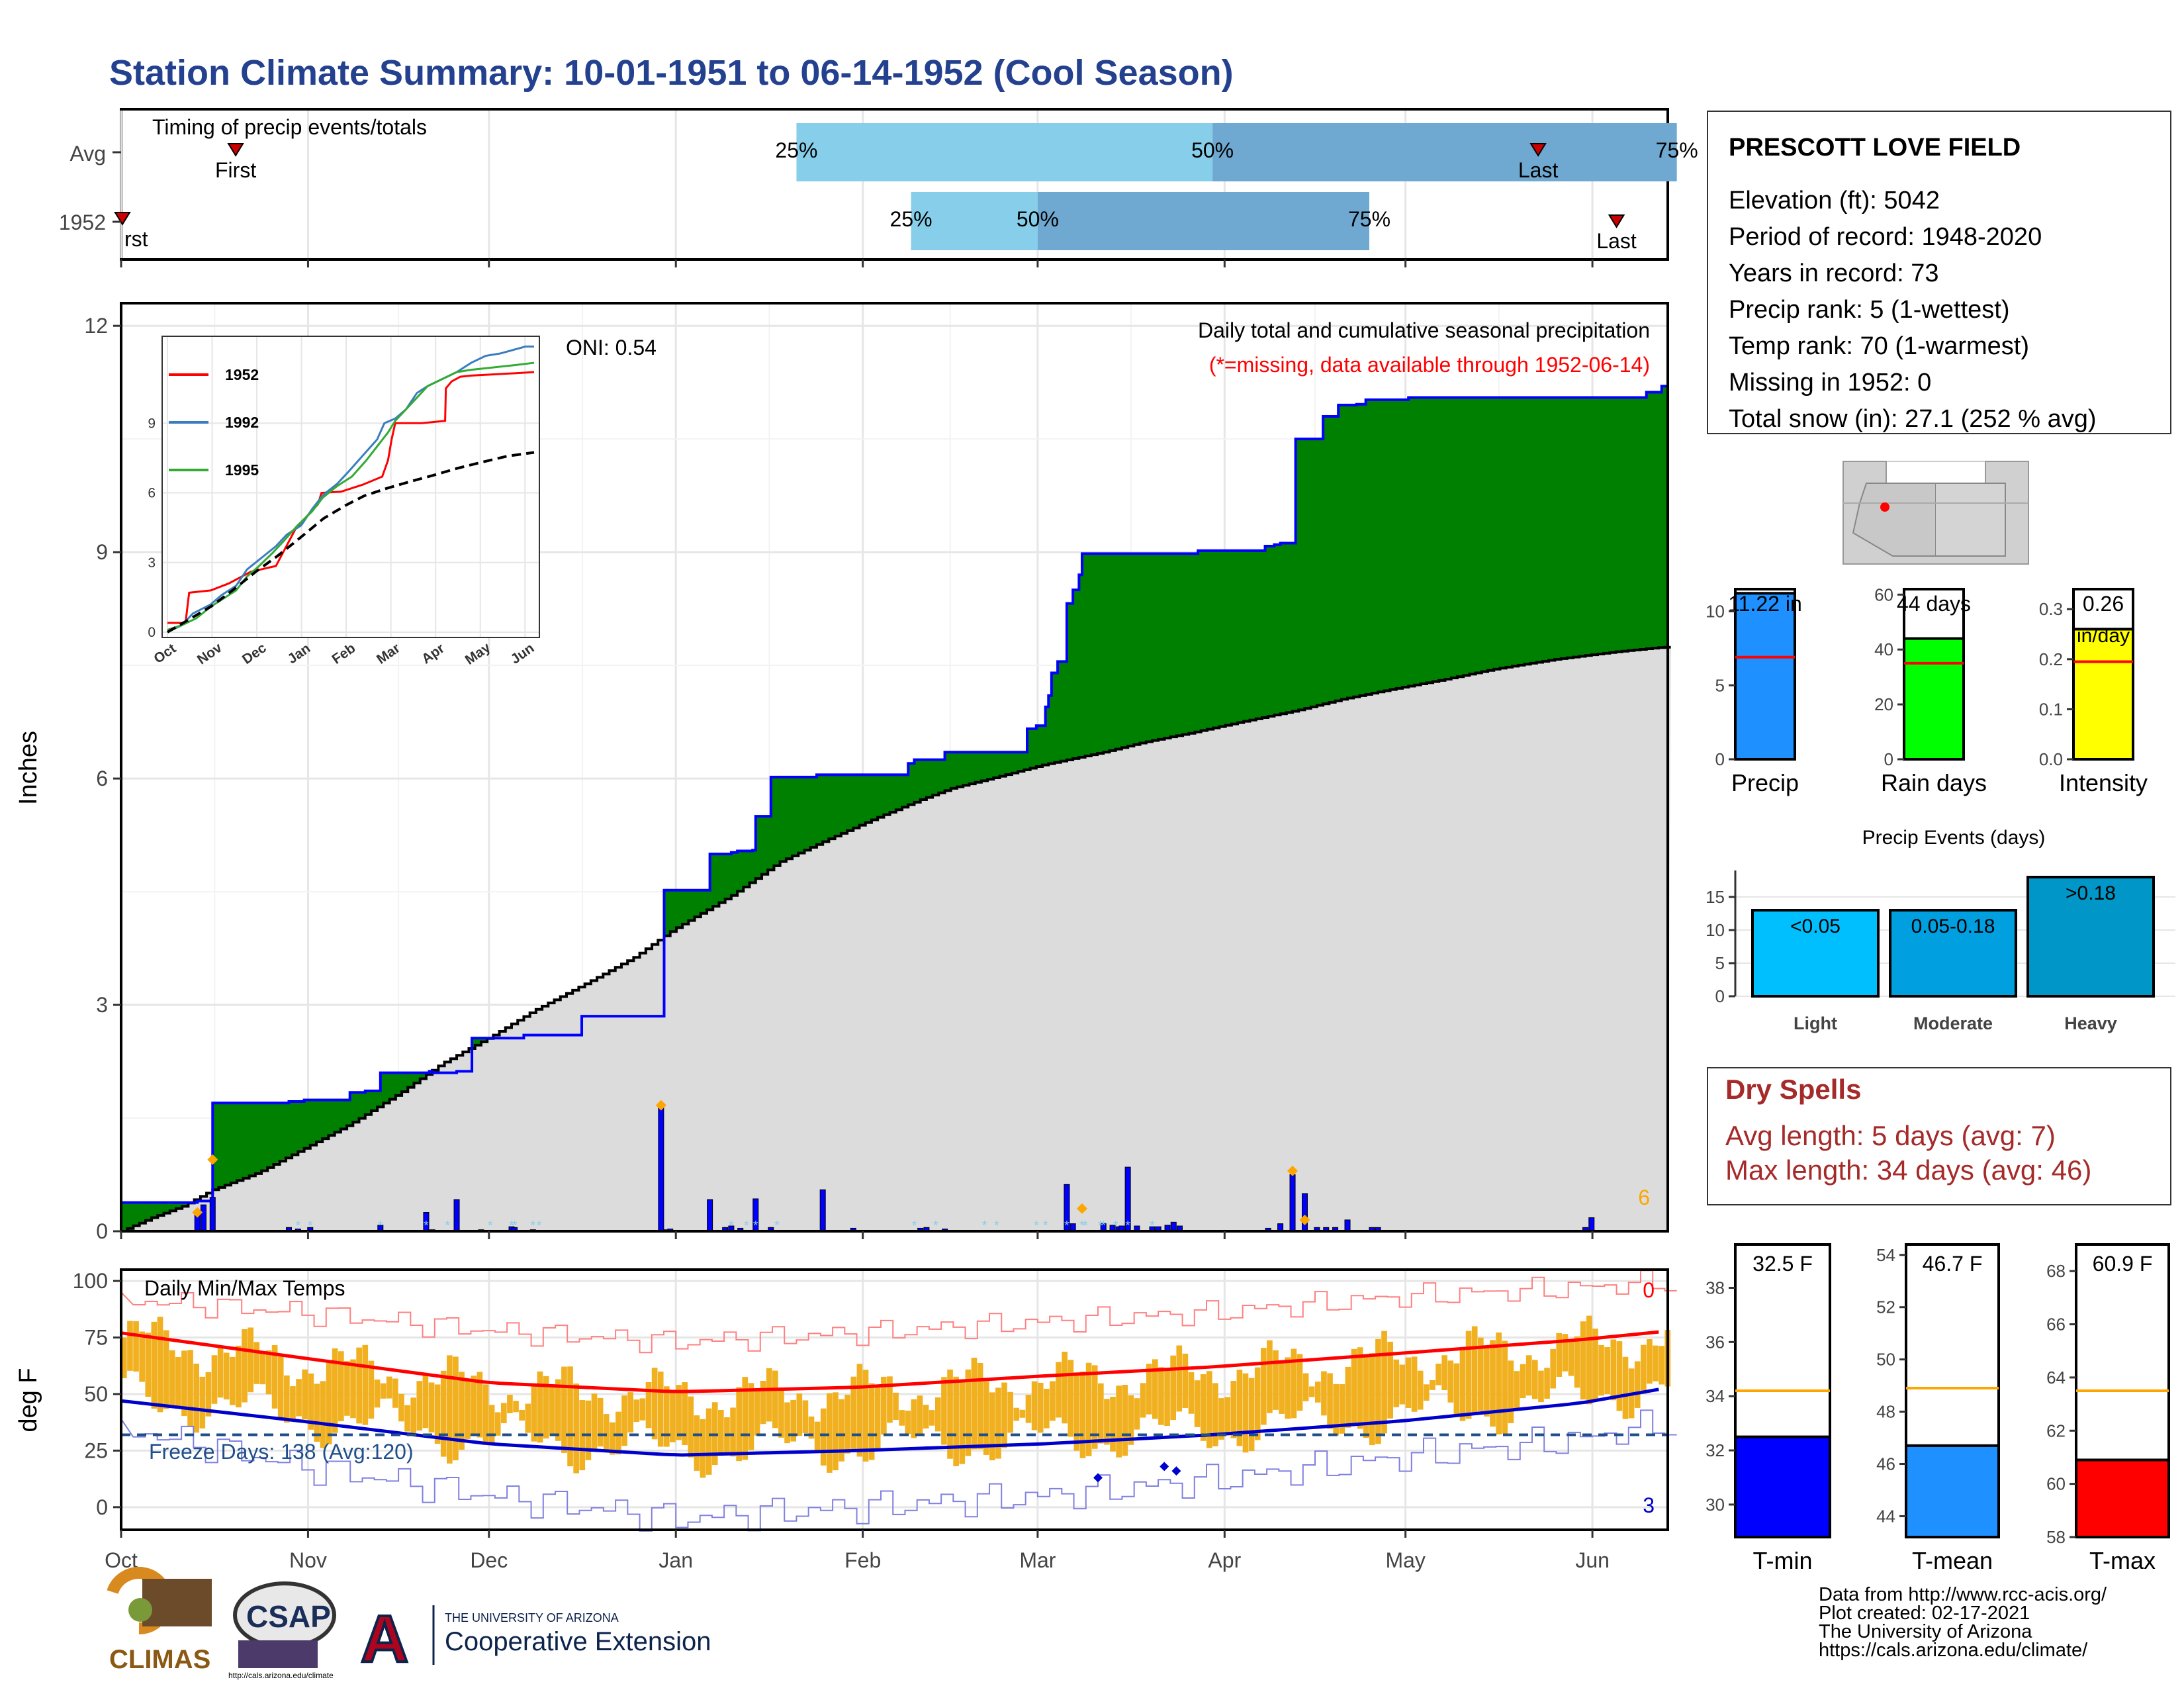  What do you see at coordinates (1815, 926) in the screenshot?
I see `events-bar-label: <0.05` at bounding box center [1815, 926].